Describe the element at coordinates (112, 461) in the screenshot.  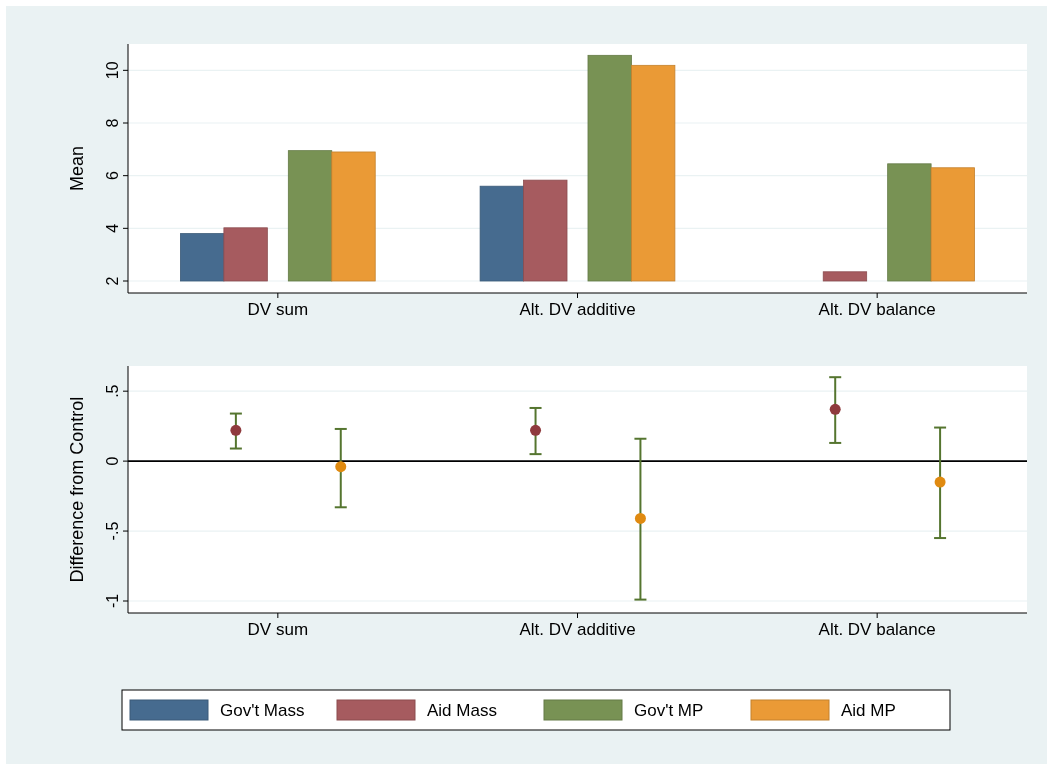
I see `y-tick-label: 0` at that location.